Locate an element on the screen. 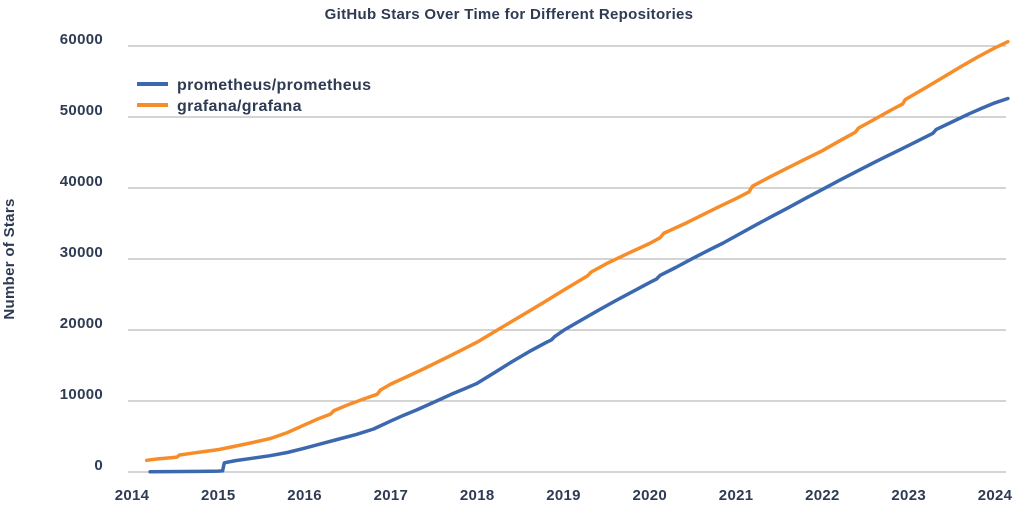 Image resolution: width=1018 pixels, height=522 pixels. y-axis-title: Number of Stars is located at coordinates (9, 258).